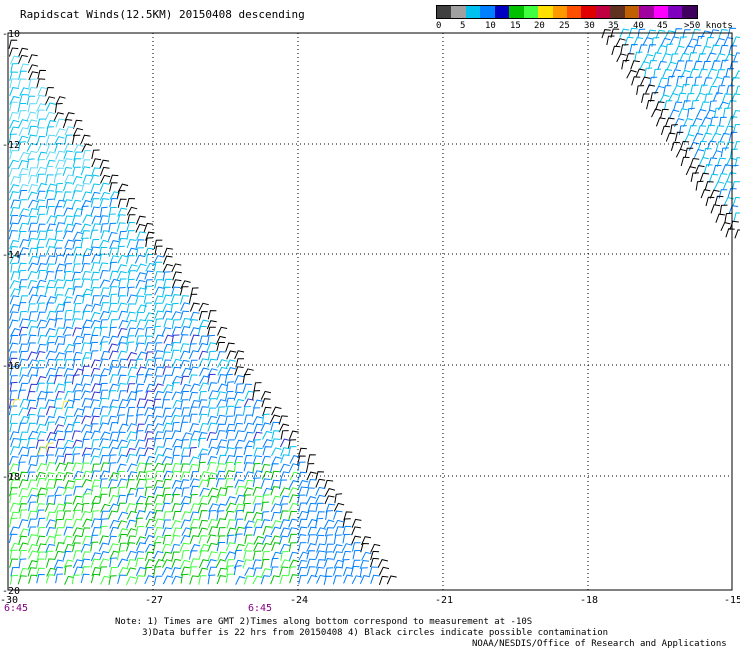  Describe the element at coordinates (11, 591) in the screenshot. I see `latitude-label: -20` at that location.